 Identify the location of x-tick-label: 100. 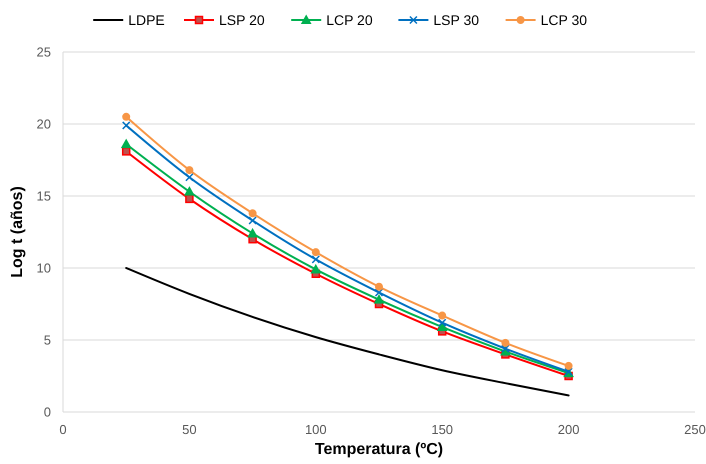
(315, 429).